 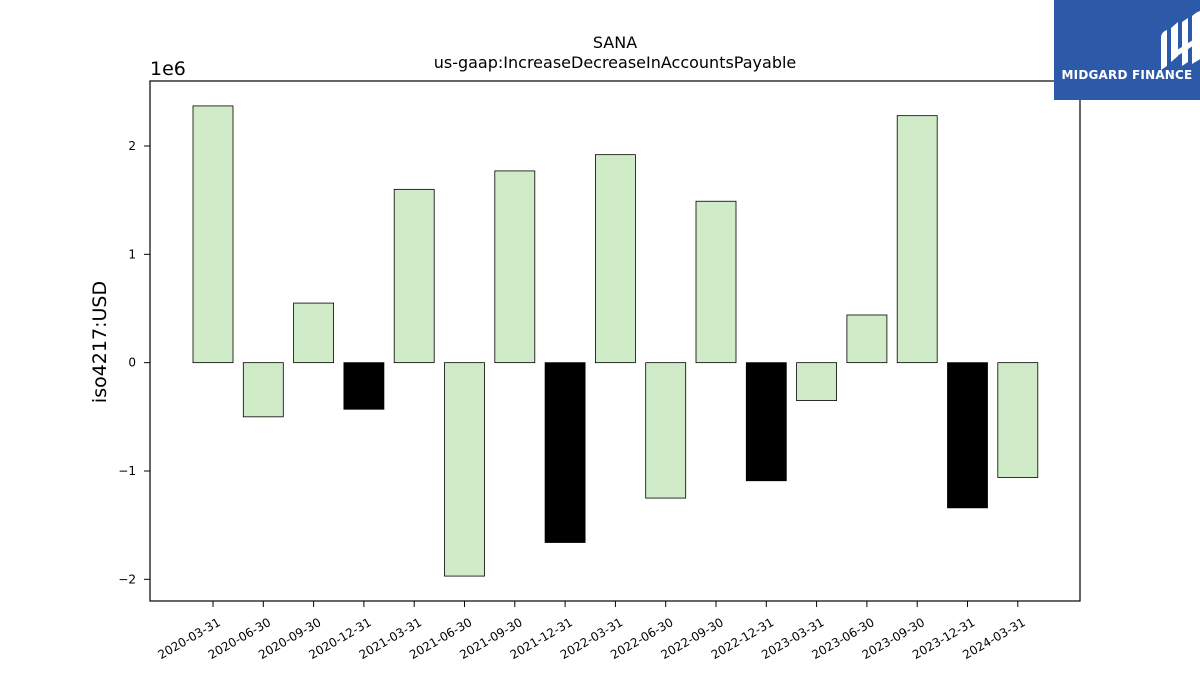 I want to click on y-axis-label: iso4217:USD, so click(x=100, y=342).